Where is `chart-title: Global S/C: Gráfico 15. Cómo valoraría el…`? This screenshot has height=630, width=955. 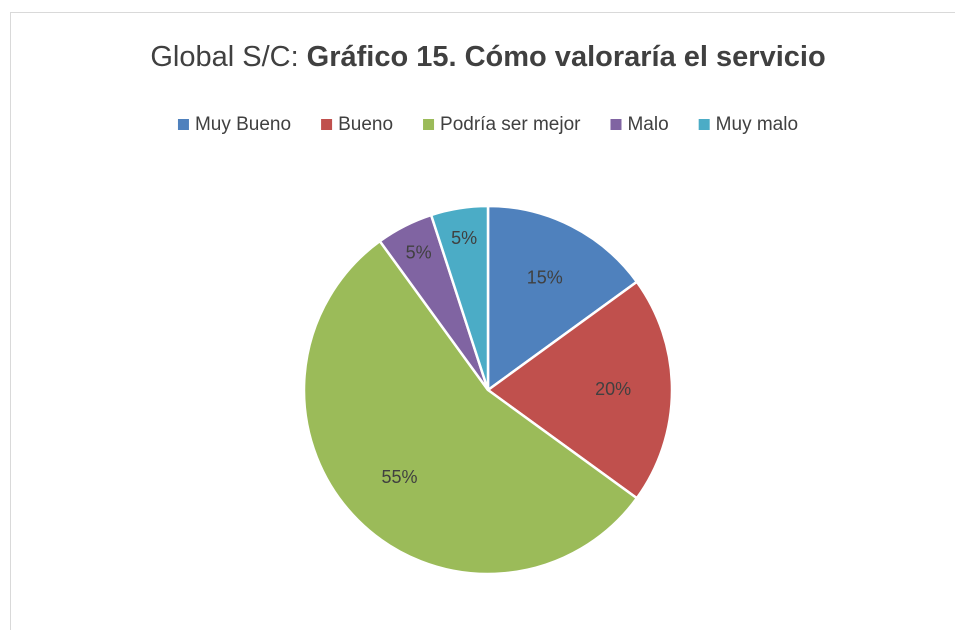 chart-title: Global S/C: Gráfico 15. Cómo valoraría el… is located at coordinates (487, 57).